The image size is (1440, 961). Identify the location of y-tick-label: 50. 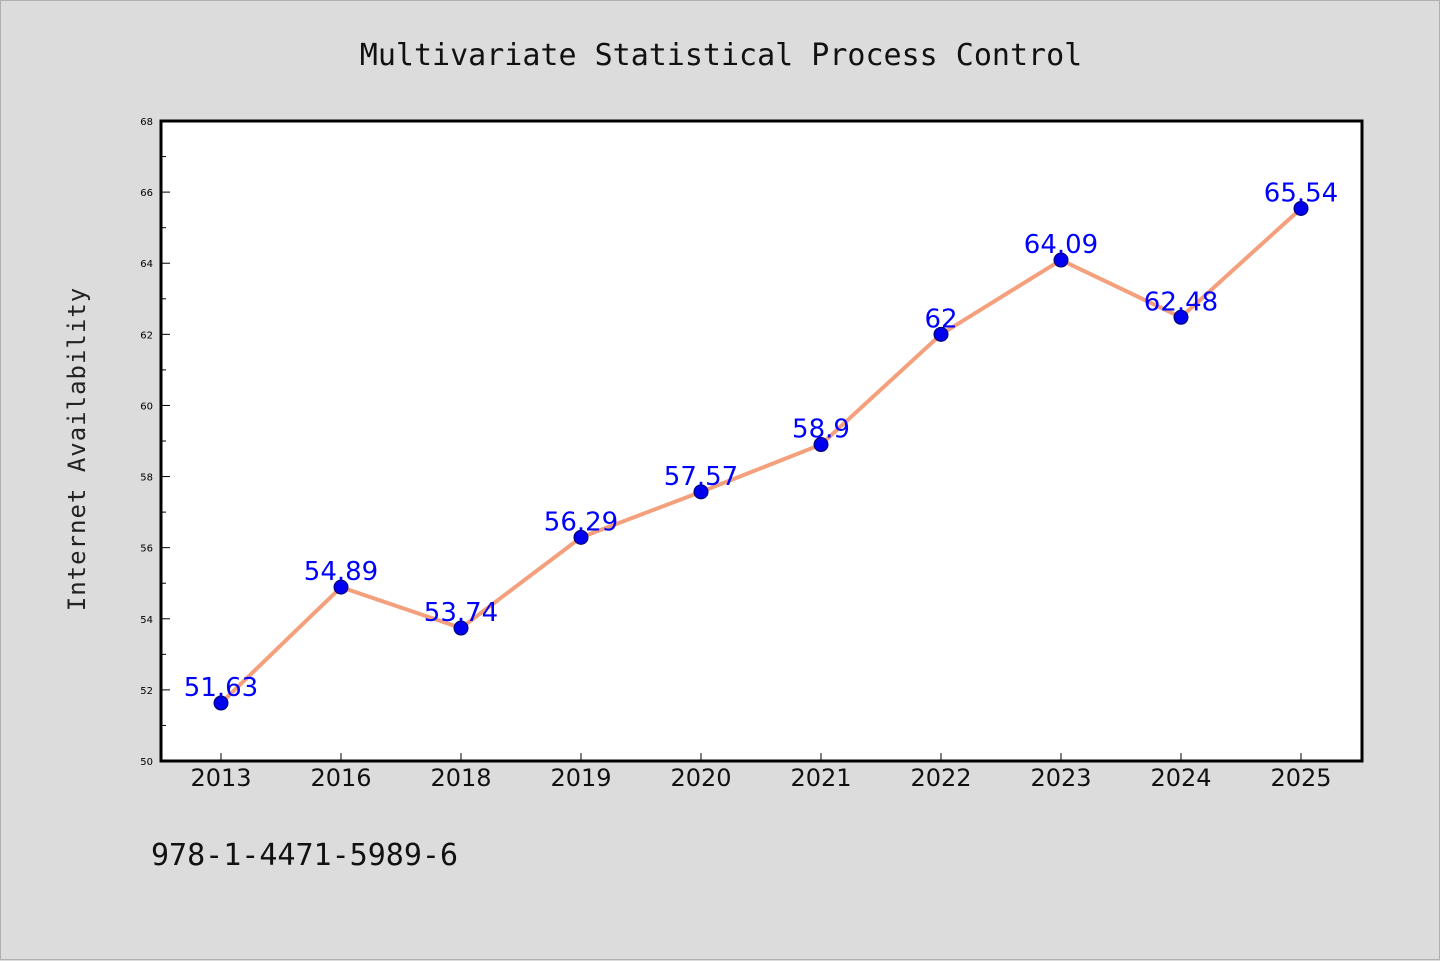
(146, 762).